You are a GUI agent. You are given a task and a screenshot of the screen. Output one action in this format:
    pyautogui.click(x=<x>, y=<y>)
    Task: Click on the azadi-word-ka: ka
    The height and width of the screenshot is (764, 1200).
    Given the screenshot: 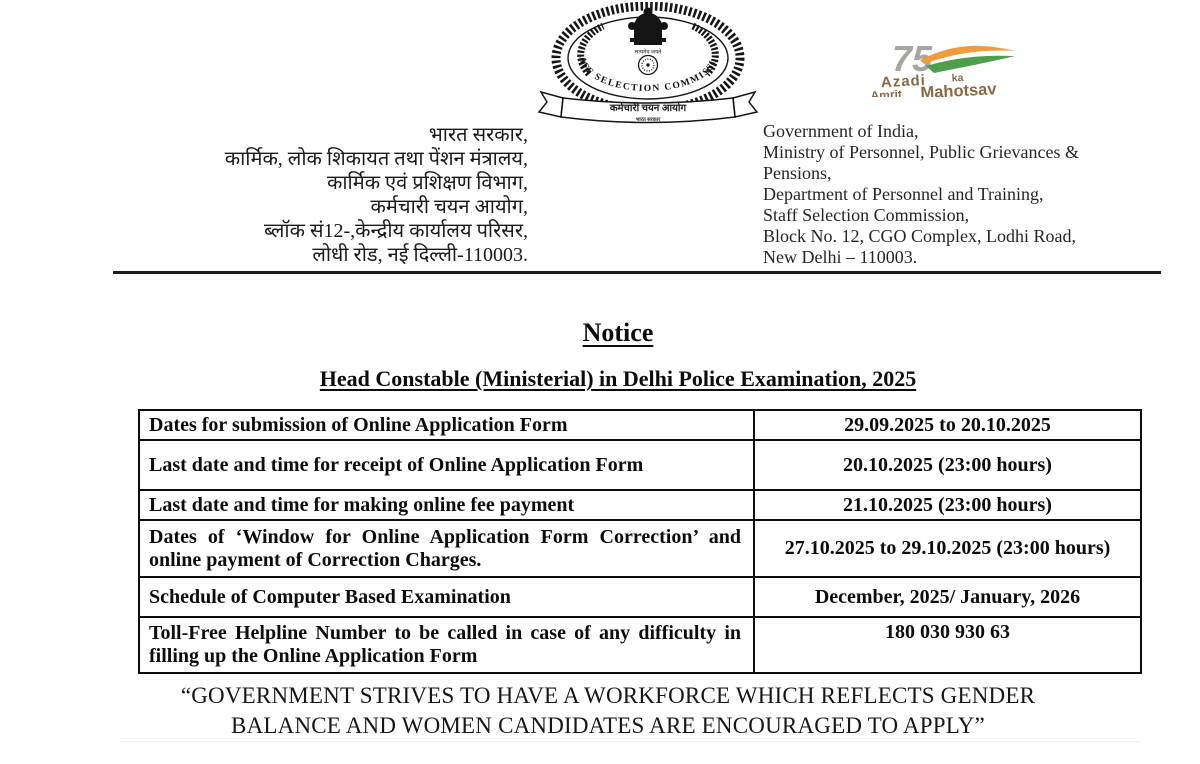 What is the action you would take?
    pyautogui.click(x=957, y=78)
    